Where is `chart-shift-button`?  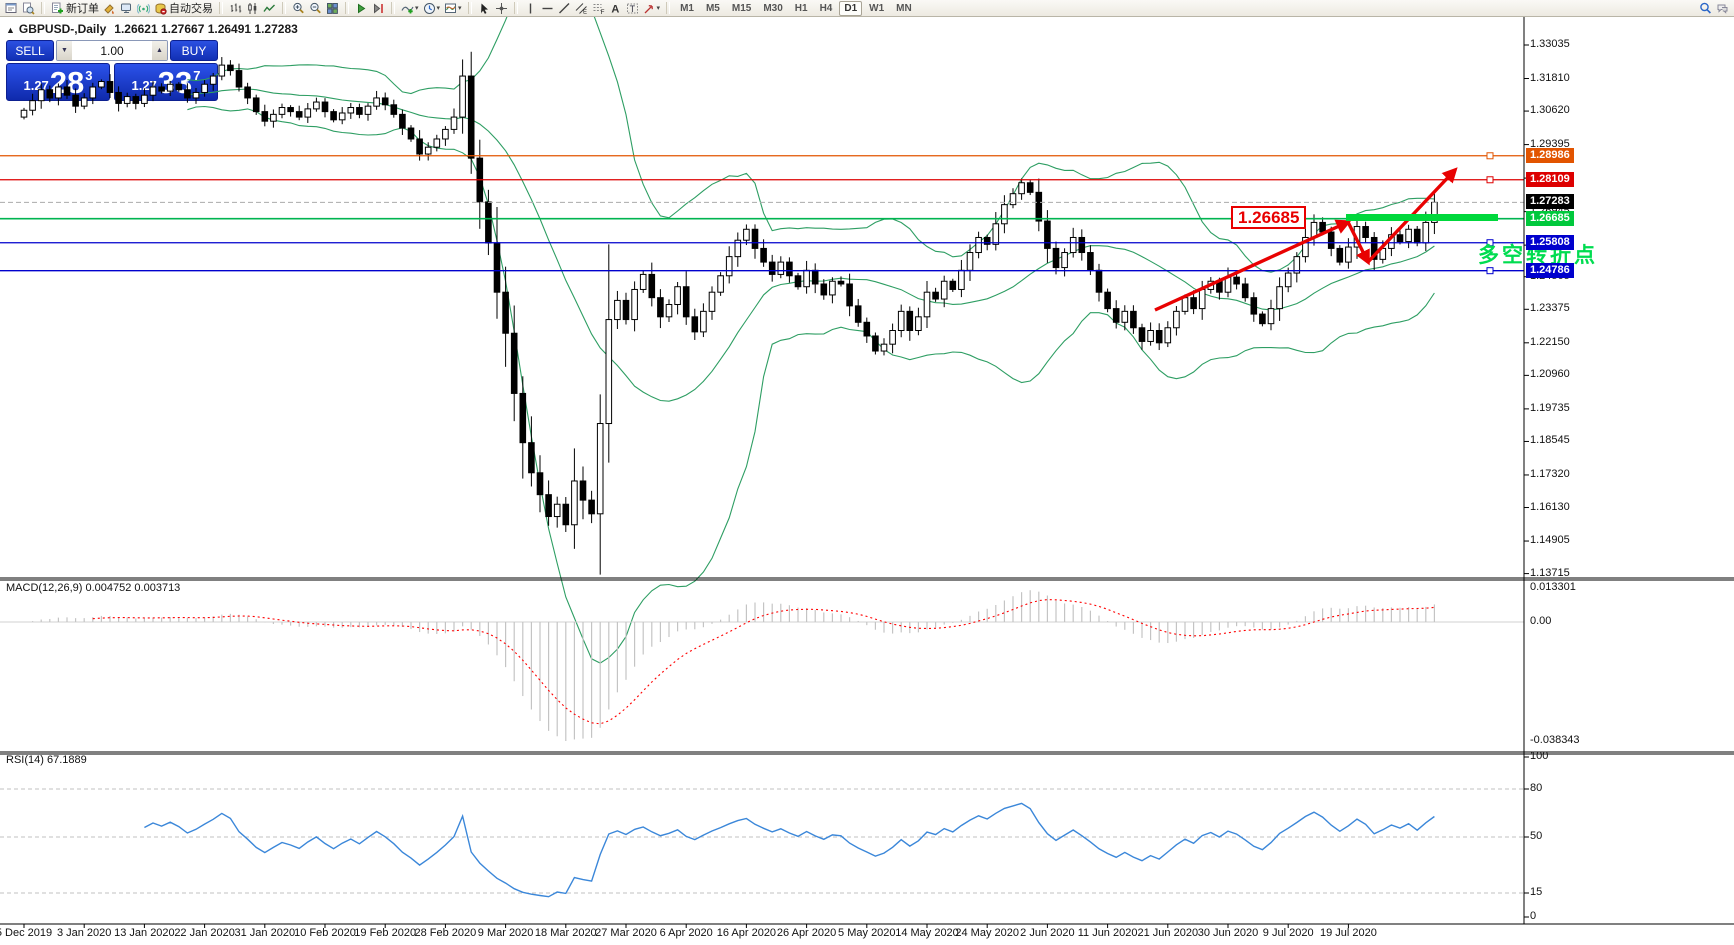
chart-shift-button is located at coordinates (378, 8).